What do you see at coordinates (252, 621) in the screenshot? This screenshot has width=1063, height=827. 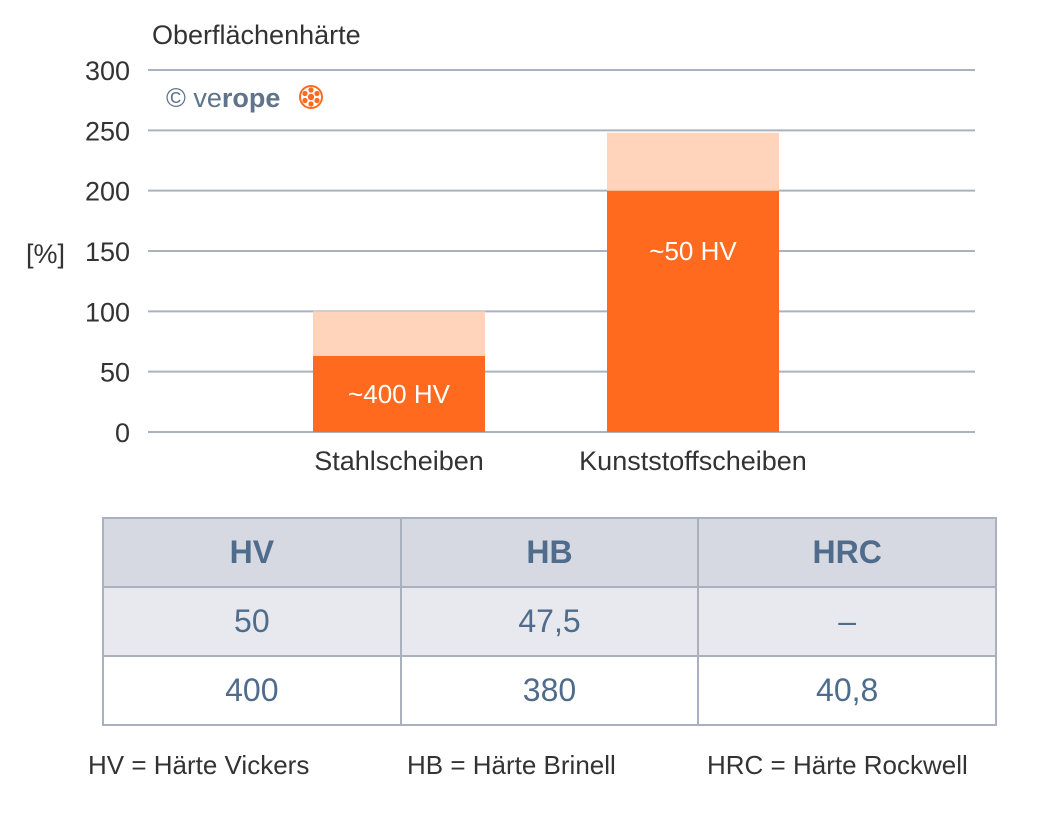 I see `cell-hv: 50` at bounding box center [252, 621].